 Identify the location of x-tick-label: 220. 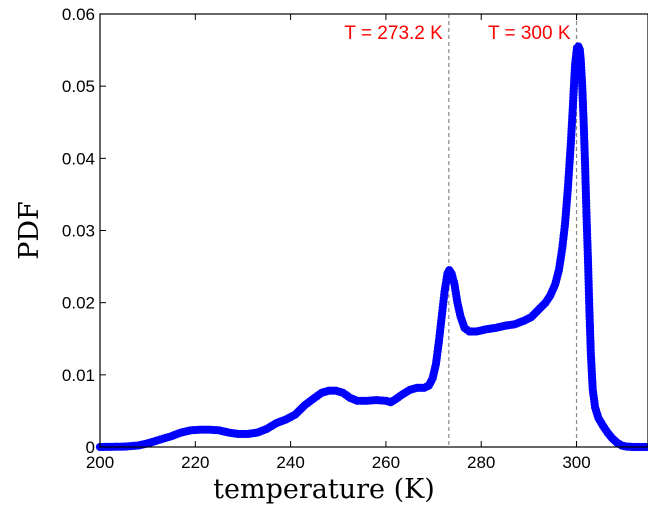
(195, 462).